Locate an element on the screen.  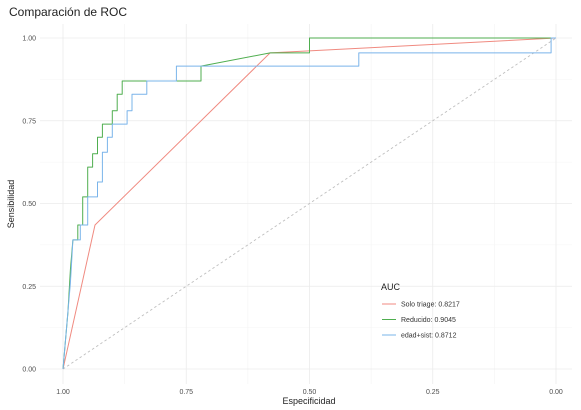
y-tick-label: 0.00 is located at coordinates (29, 370).